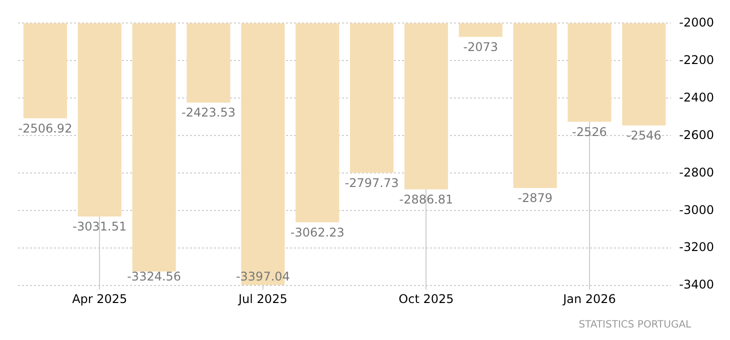 This screenshot has width=730, height=340. I want to click on data-label: -2886.81, so click(426, 199).